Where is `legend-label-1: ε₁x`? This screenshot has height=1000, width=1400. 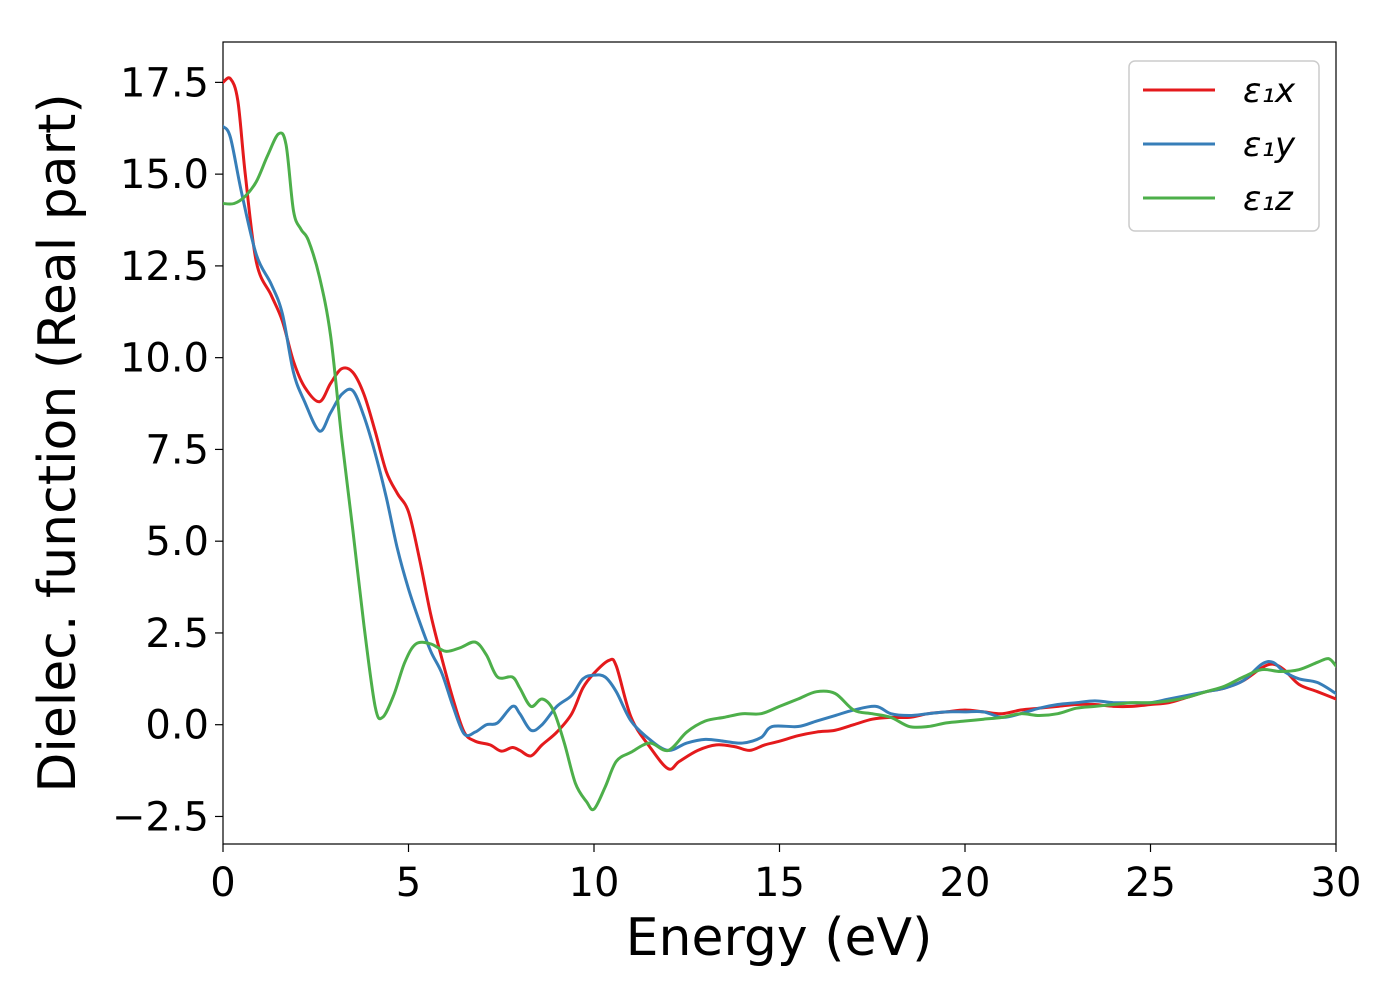
legend-label-1: ε₁x is located at coordinates (1269, 91).